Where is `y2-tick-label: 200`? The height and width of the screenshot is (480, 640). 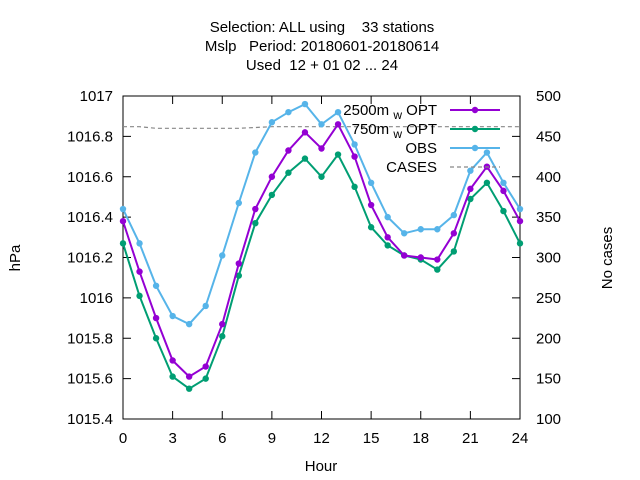 y2-tick-label: 200 is located at coordinates (548, 338).